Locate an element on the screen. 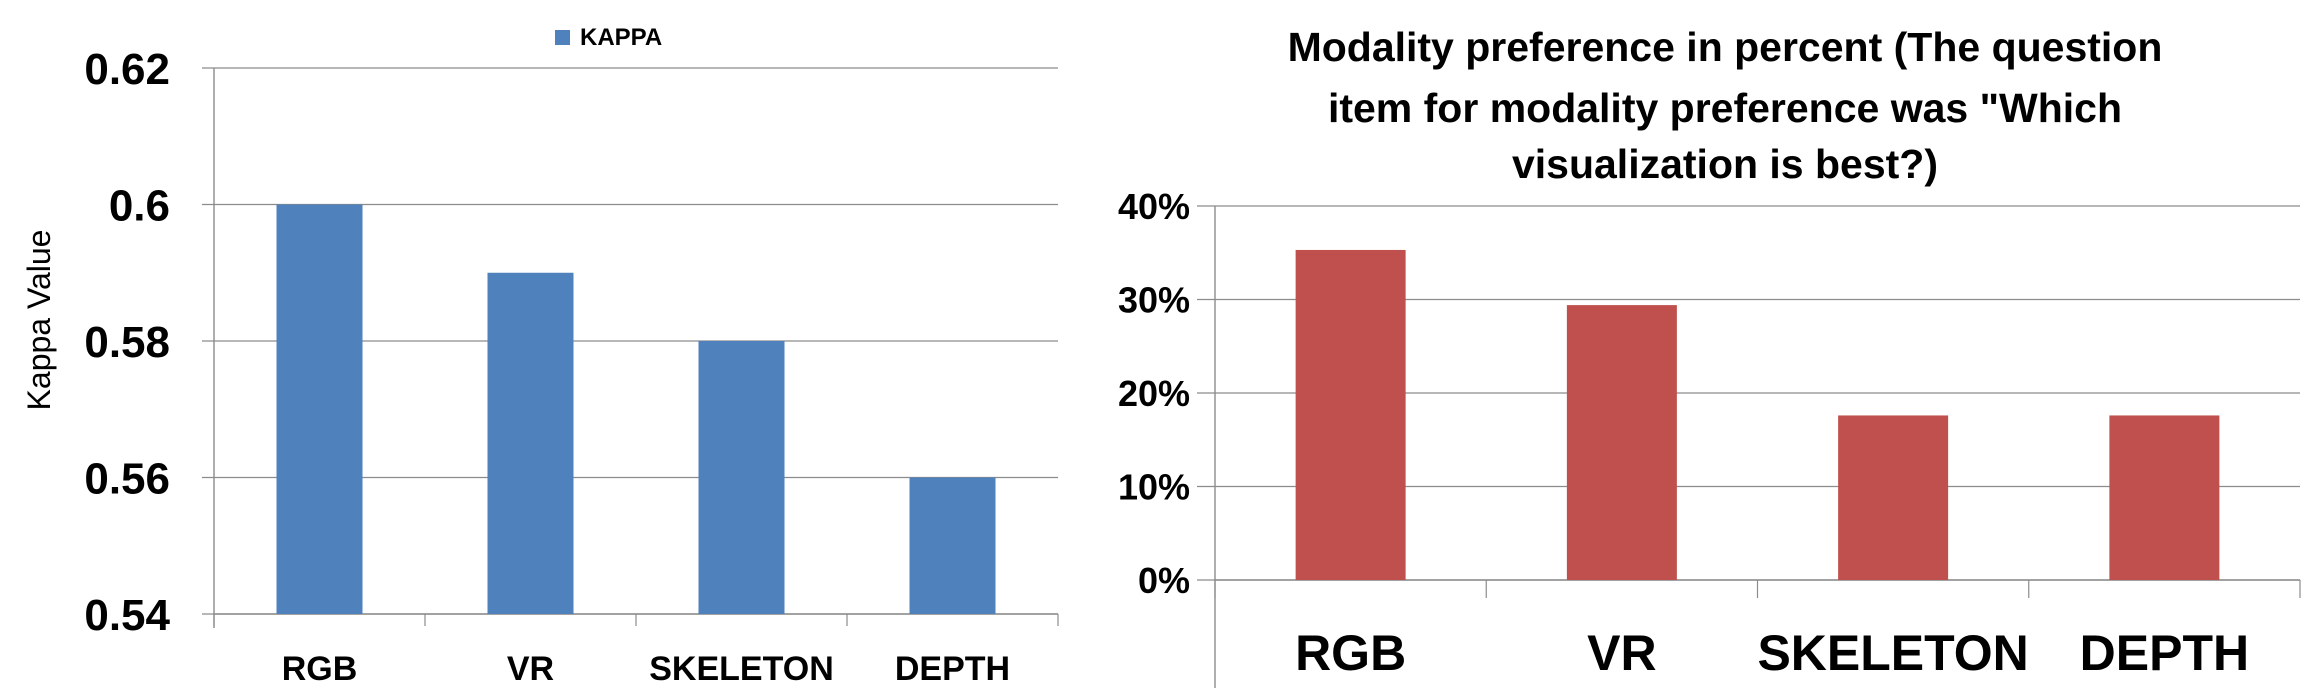  preference-y-tick-label: 20% is located at coordinates (1154, 393).